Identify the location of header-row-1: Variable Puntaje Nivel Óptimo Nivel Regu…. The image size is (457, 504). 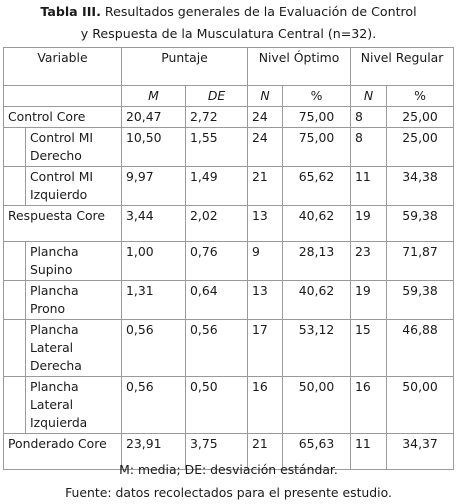
(228, 66).